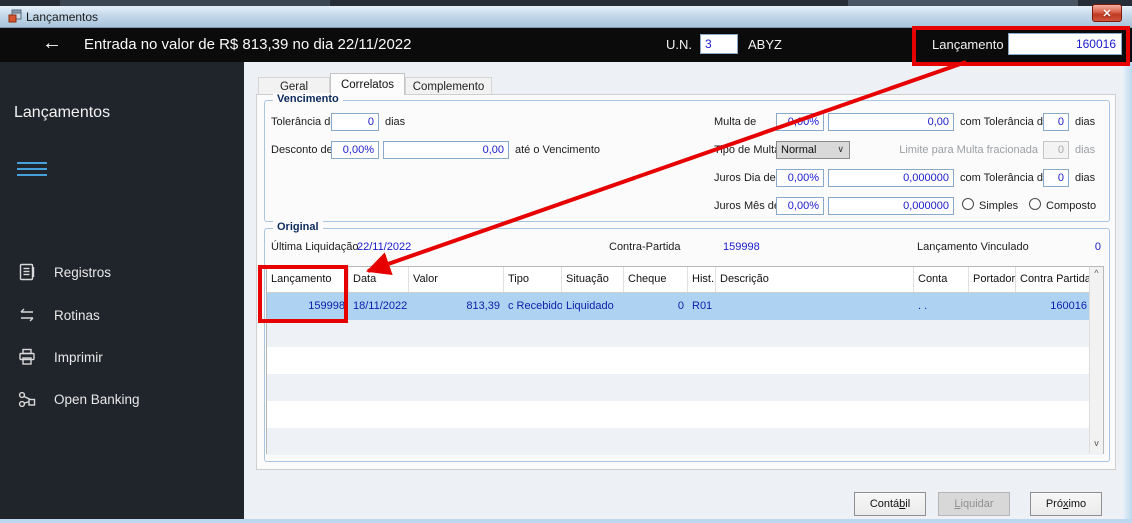 The image size is (1132, 523). Describe the element at coordinates (741, 247) in the screenshot. I see `contra-partida-value: 159998` at that location.